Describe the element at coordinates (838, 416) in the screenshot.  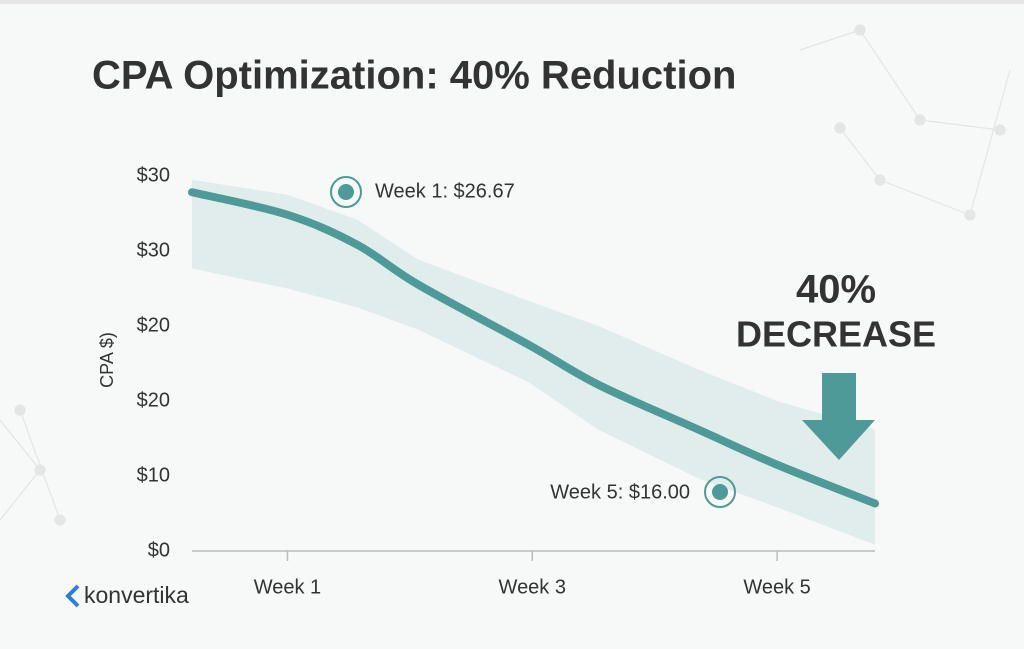
I see `callout-arrow` at that location.